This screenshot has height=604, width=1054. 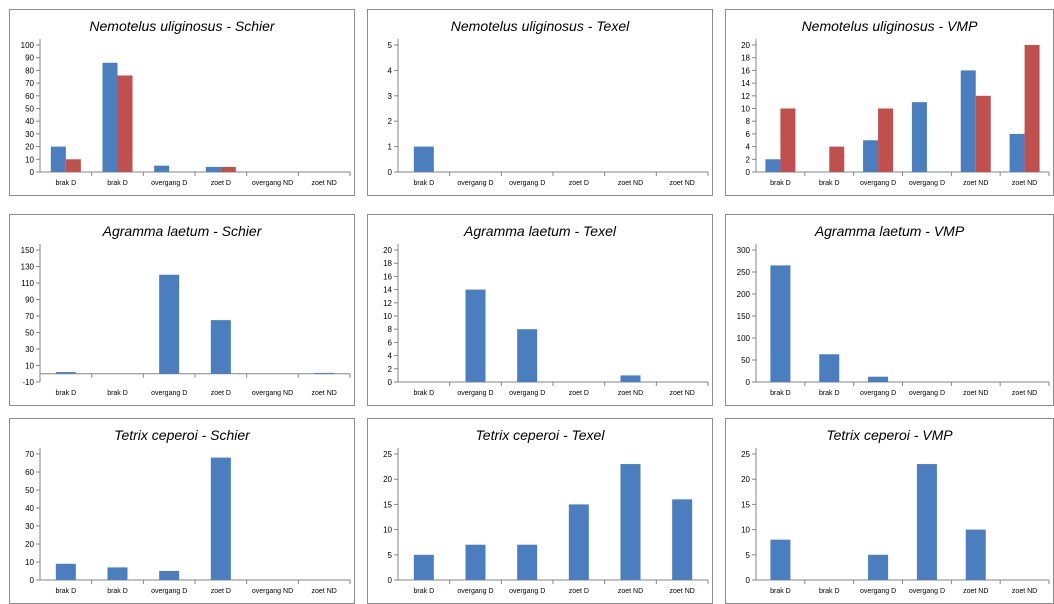 I want to click on chart-title: Tetrix ceperoi - VMP, so click(x=889, y=435).